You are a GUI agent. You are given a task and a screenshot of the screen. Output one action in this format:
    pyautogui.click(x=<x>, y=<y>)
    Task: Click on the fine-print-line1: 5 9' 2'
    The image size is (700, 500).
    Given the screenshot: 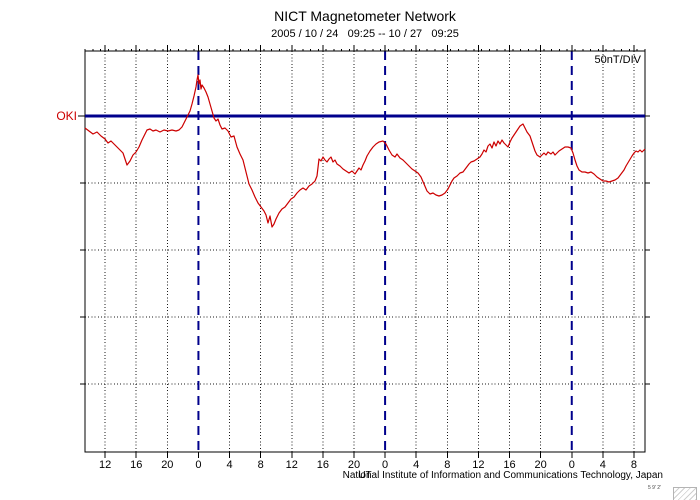 What is the action you would take?
    pyautogui.click(x=655, y=488)
    